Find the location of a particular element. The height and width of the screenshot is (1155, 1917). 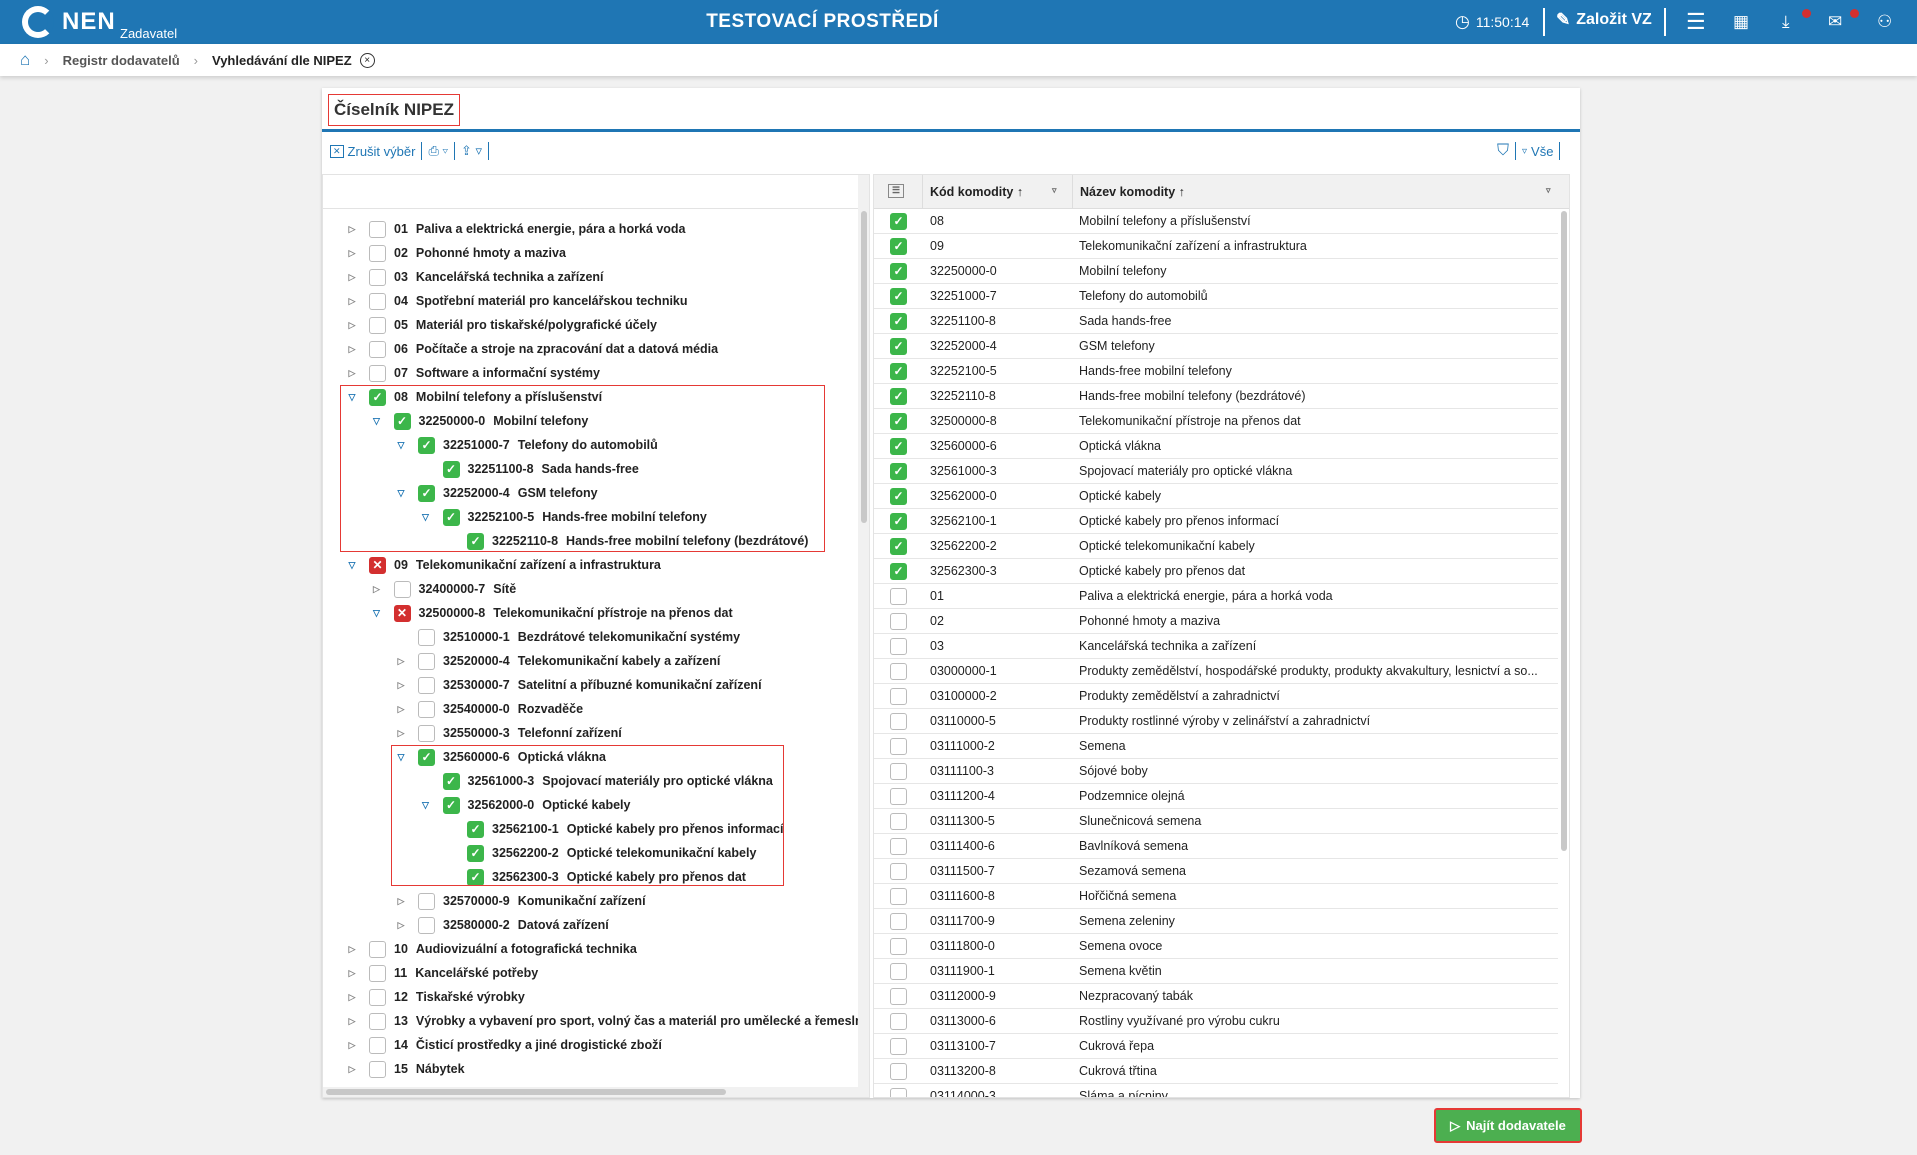

tree-item: ▽ ✓ 32250000-0 Mobilní telefony is located at coordinates (479, 421).